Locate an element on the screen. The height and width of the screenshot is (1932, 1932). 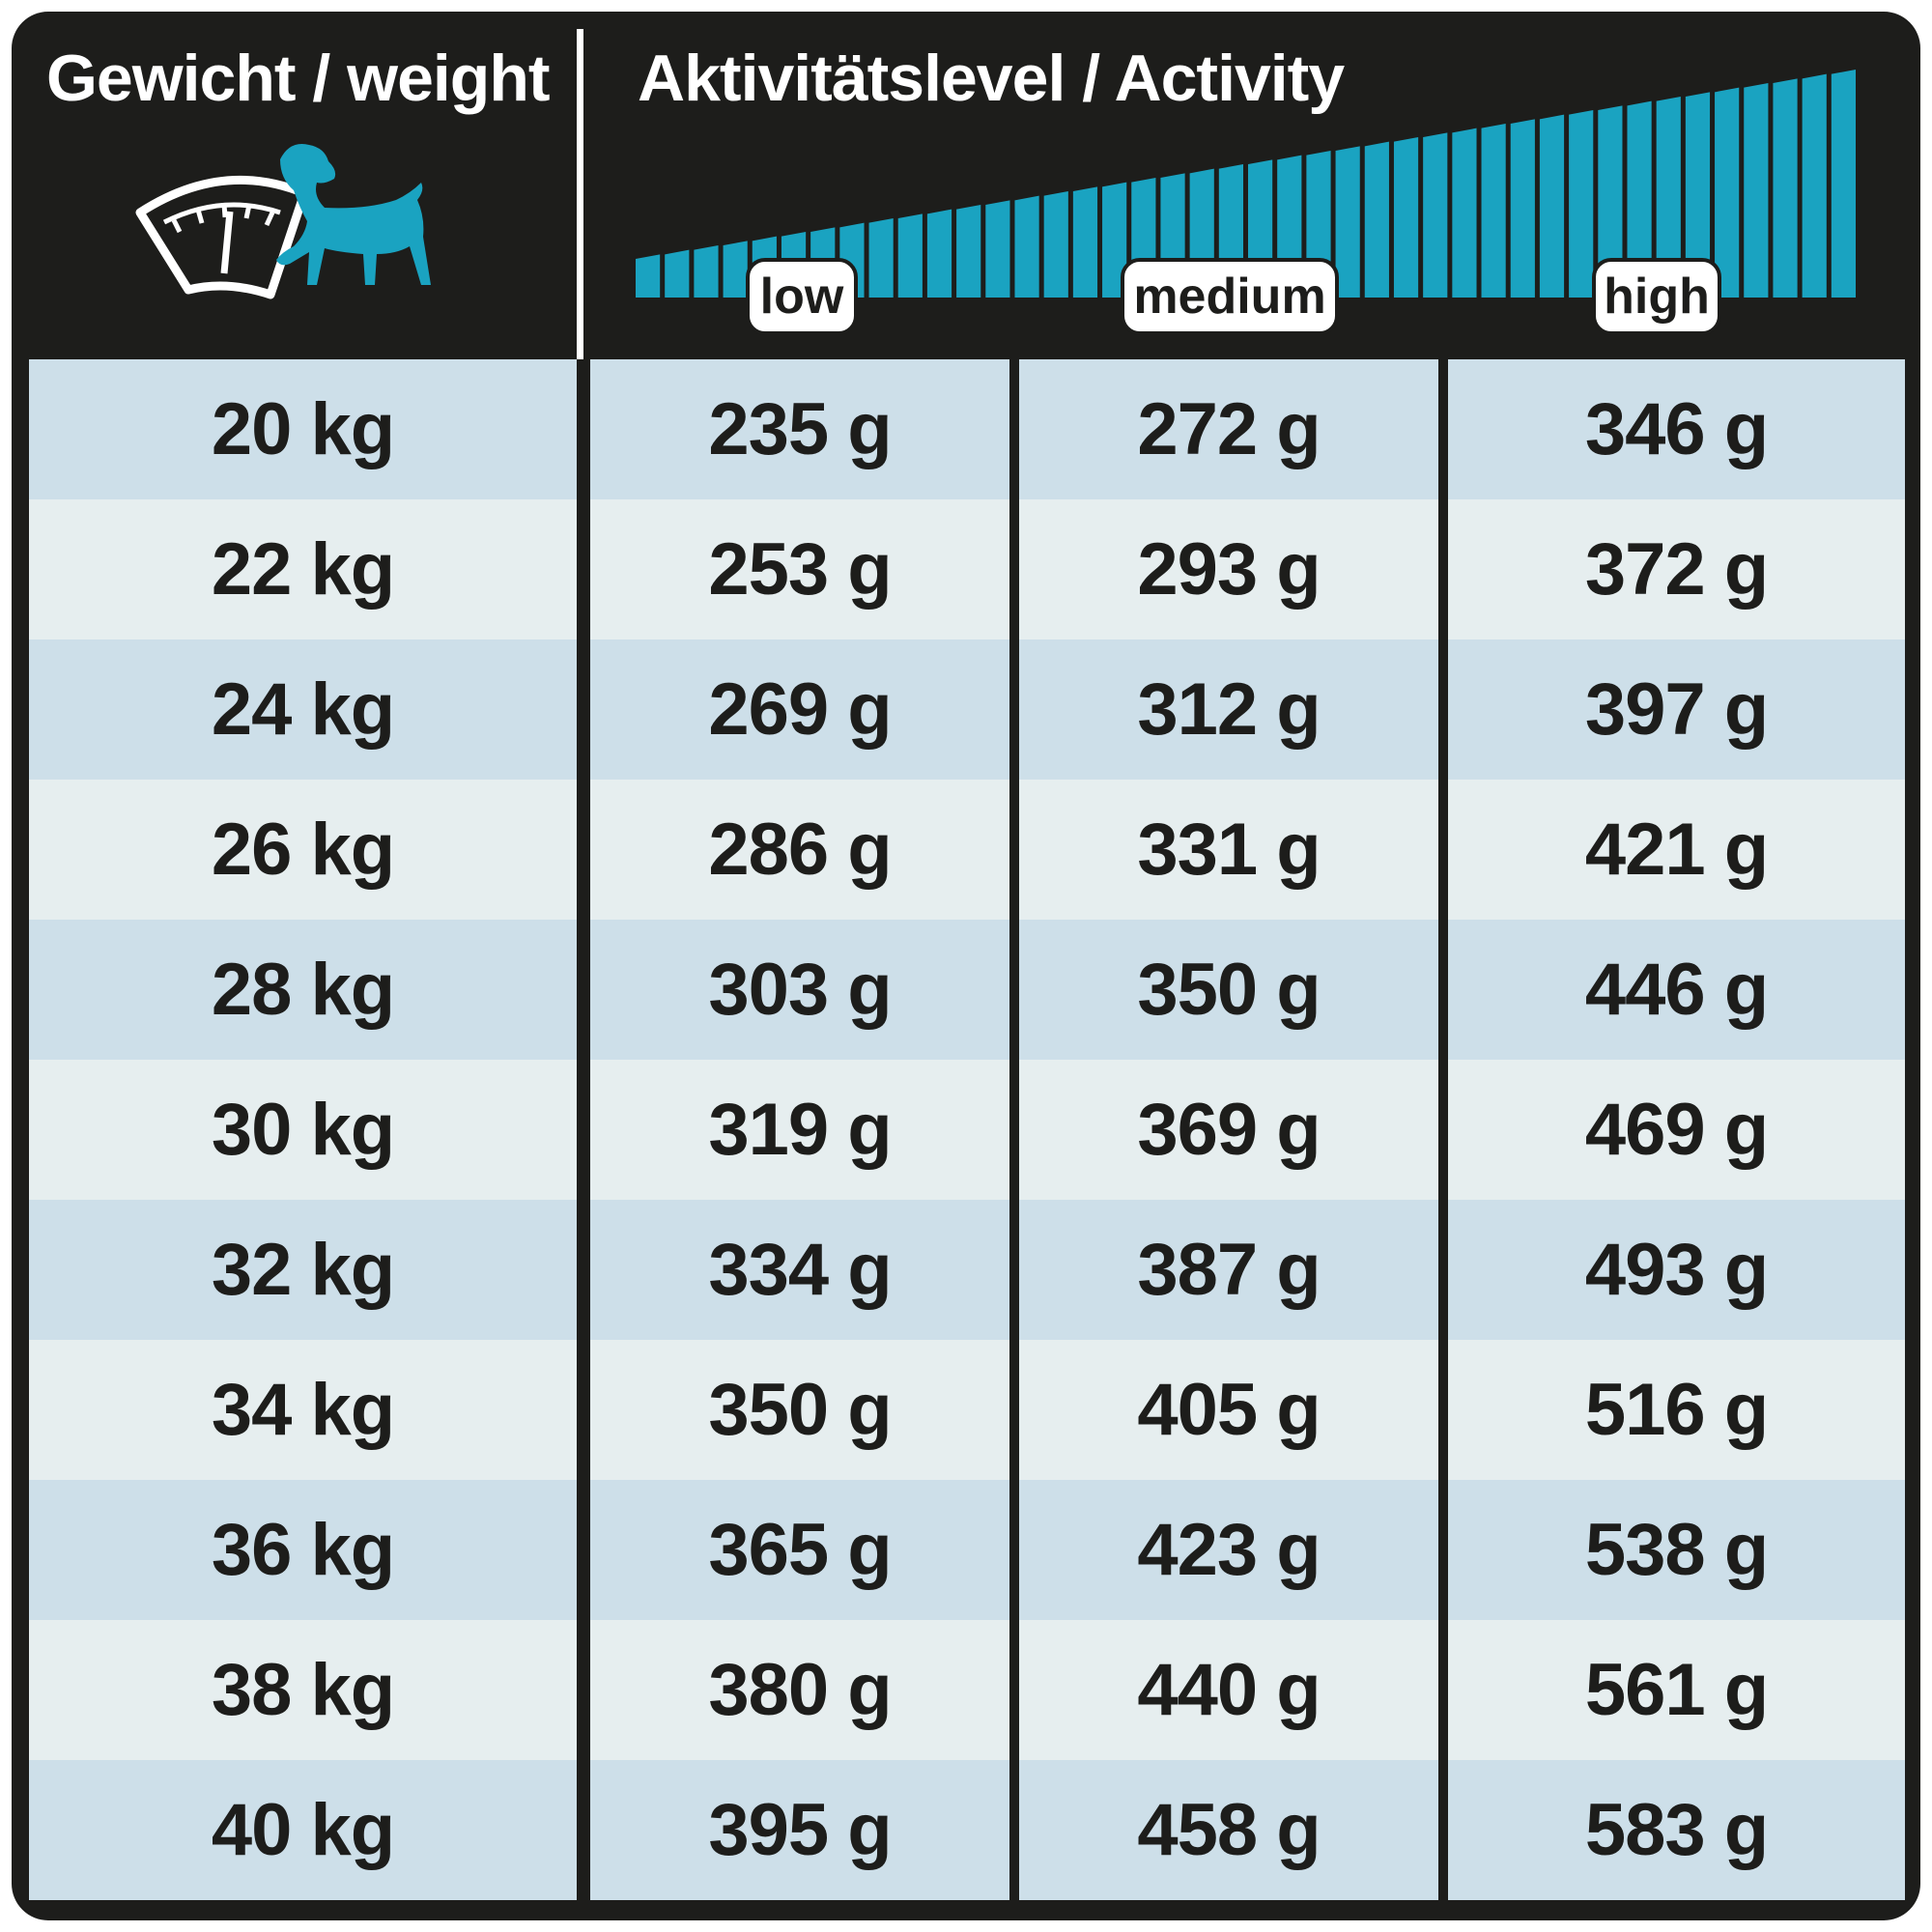
table-row: 34 kg 350 g 405 g 516 g is located at coordinates (967, 1410).